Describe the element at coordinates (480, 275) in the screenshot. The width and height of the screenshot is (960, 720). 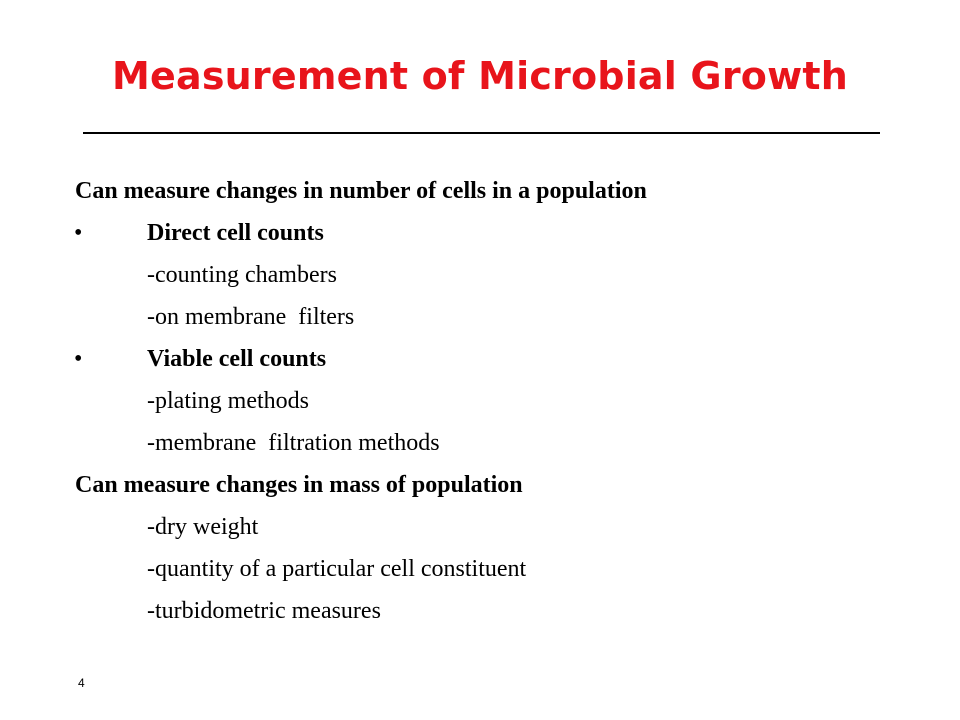
I see `sub-item: -counting chambers` at that location.